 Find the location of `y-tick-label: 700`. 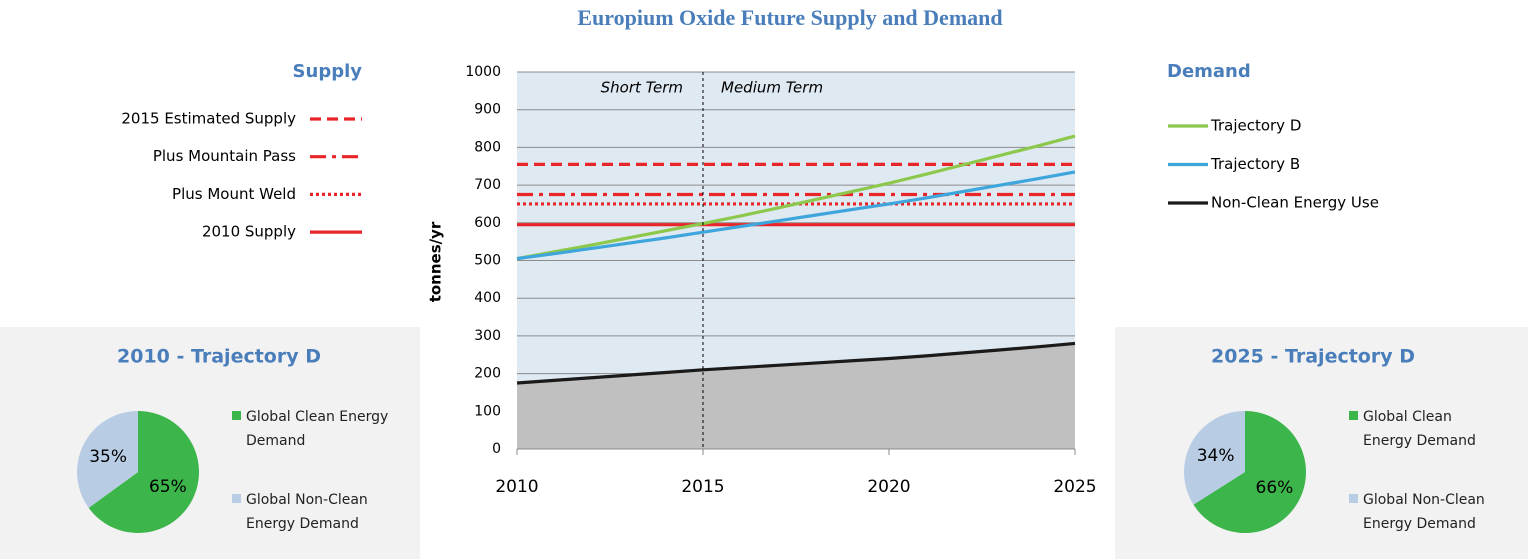

y-tick-label: 700 is located at coordinates (487, 185).